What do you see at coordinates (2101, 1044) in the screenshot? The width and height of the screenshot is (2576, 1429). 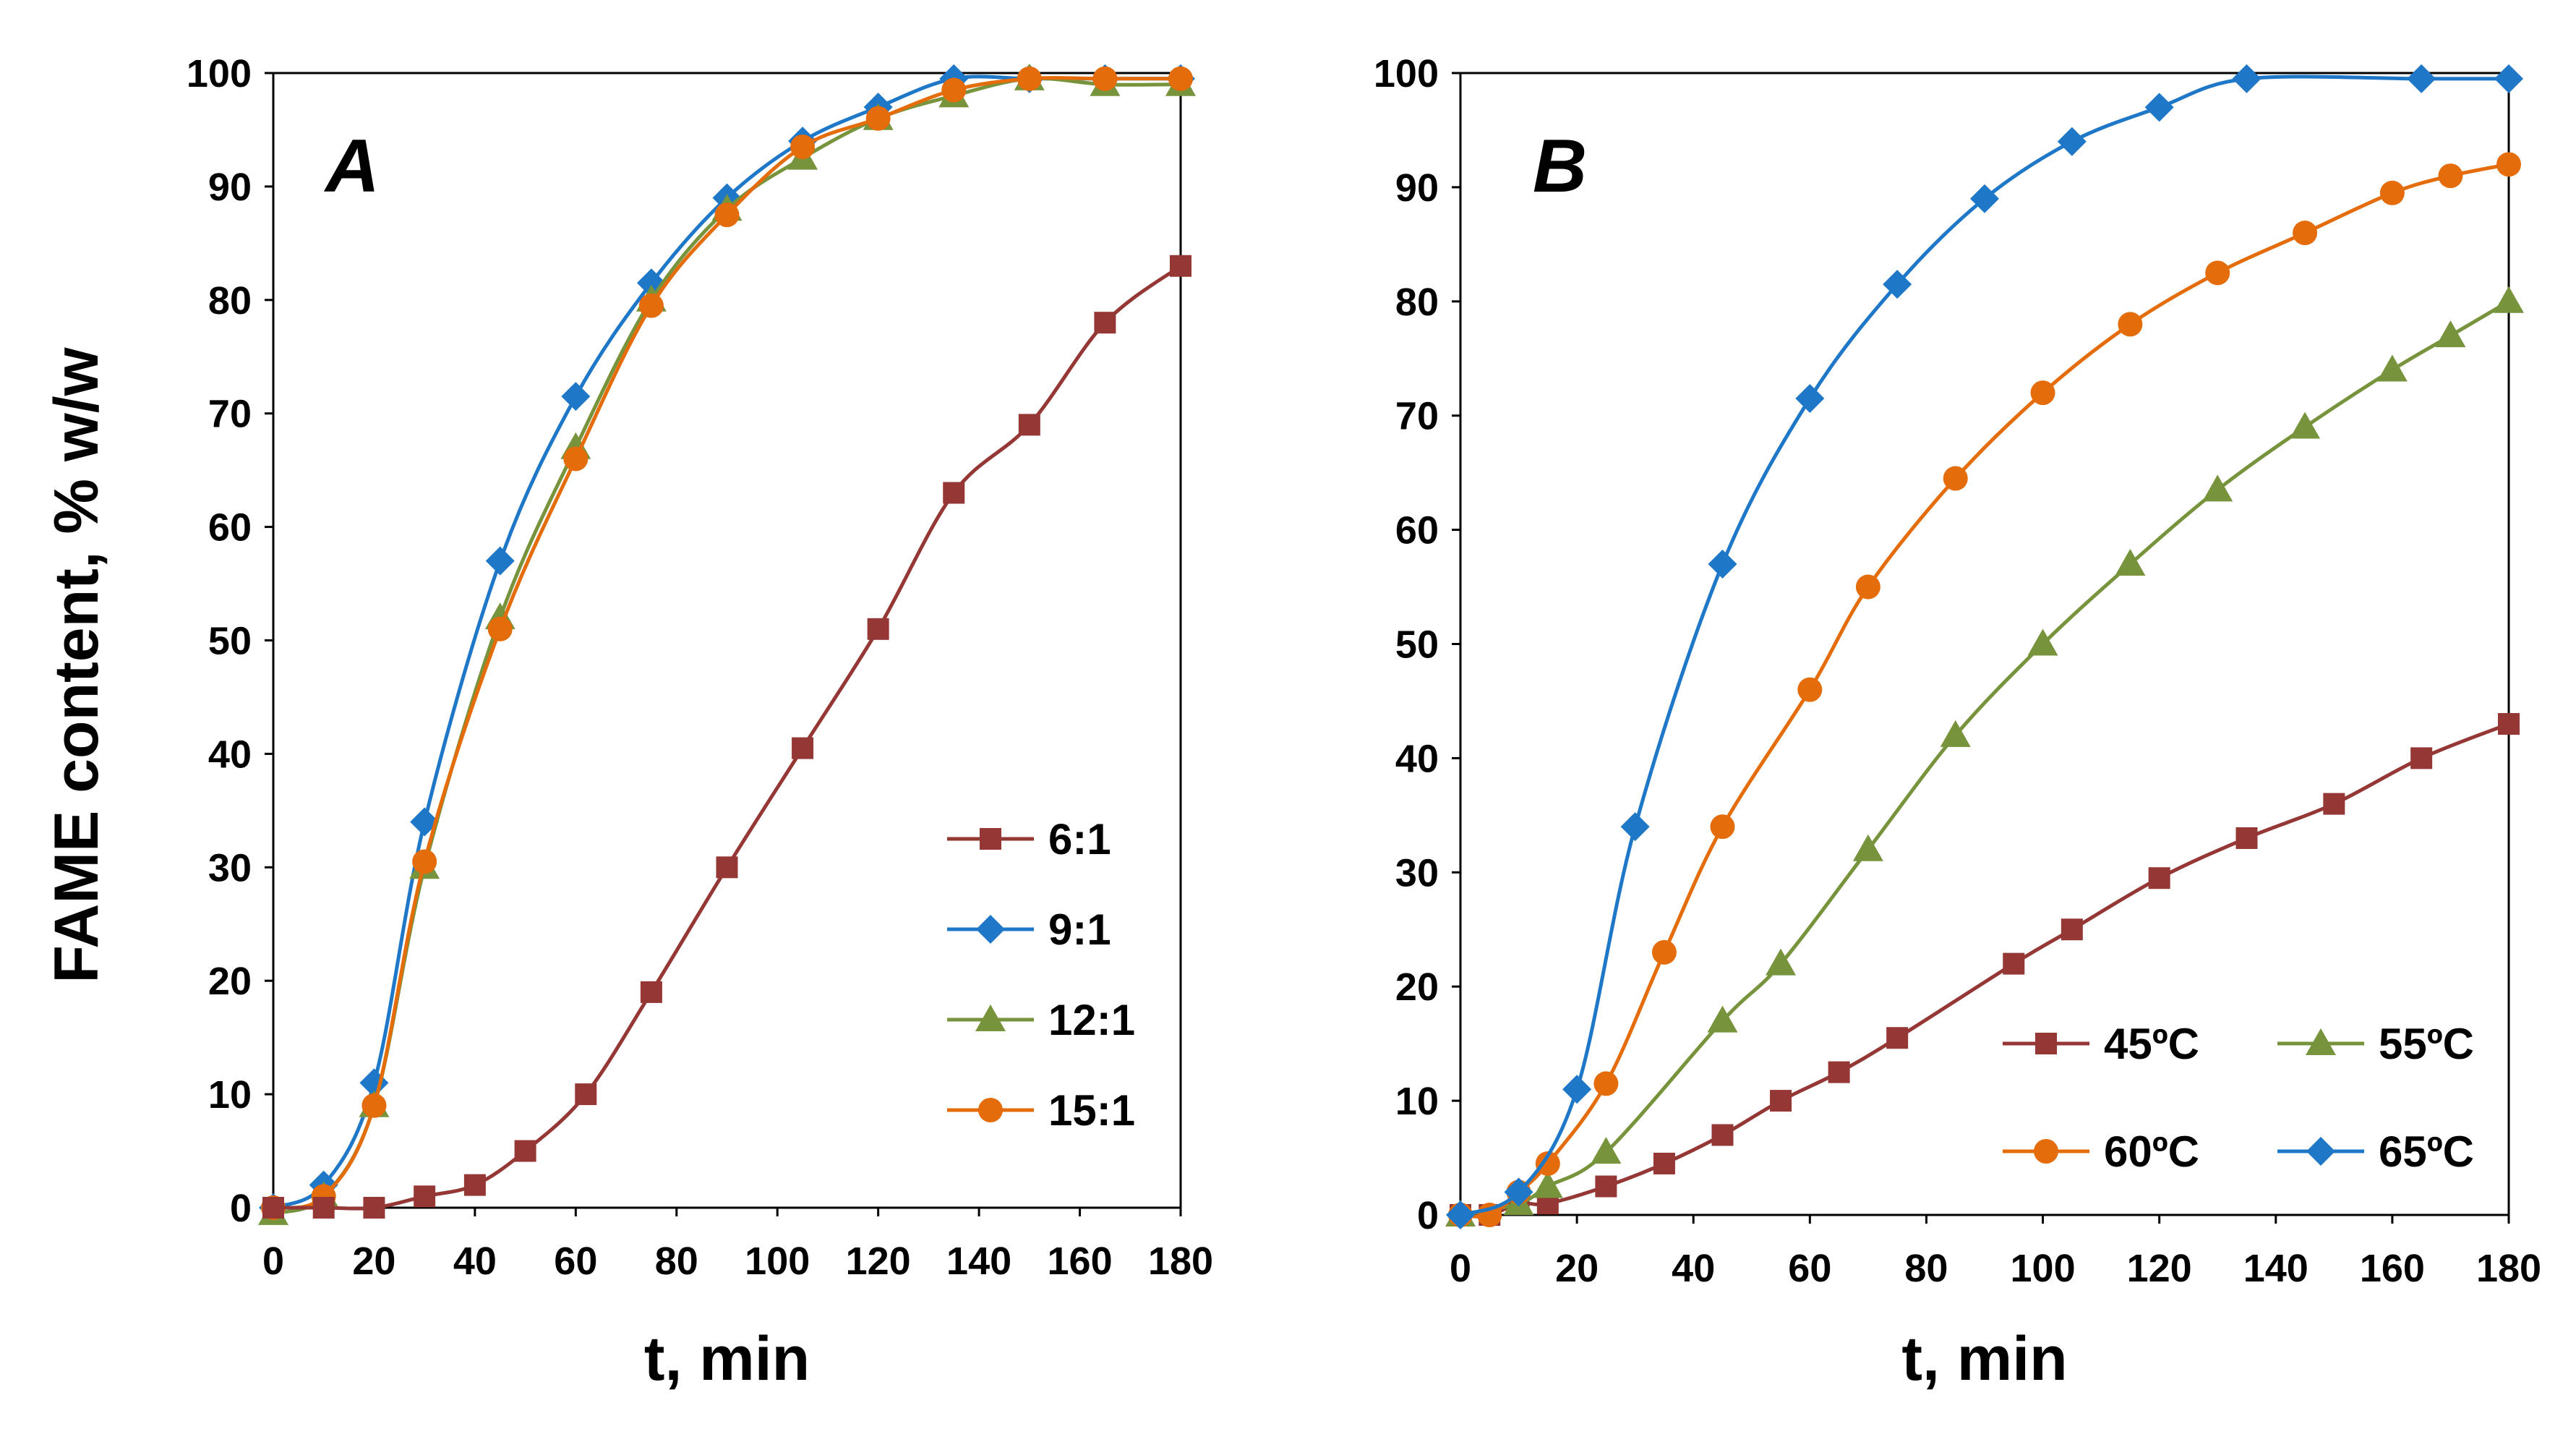 I see `legend-entry: 45ºC` at bounding box center [2101, 1044].